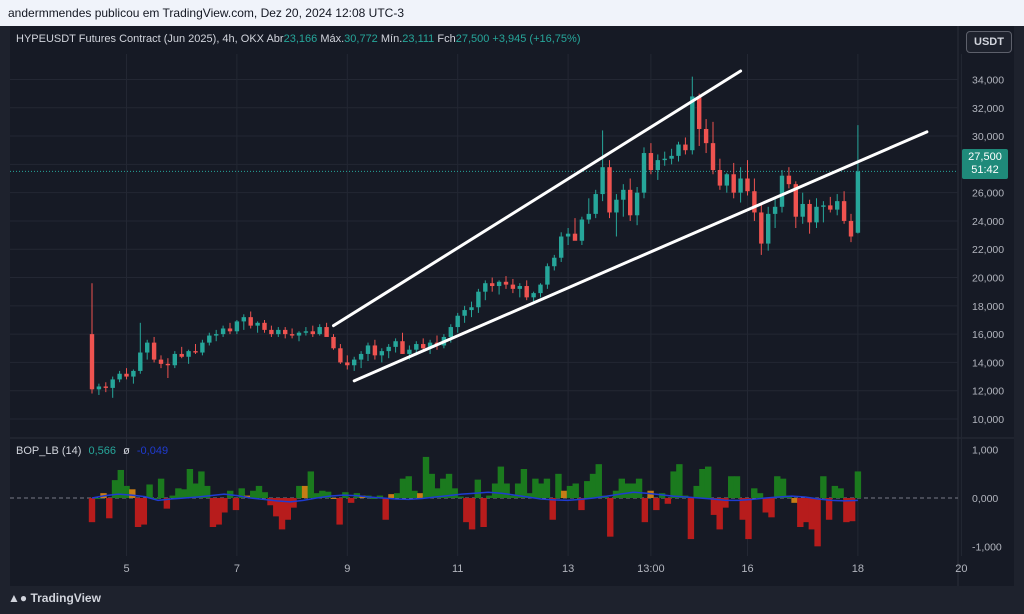 The image size is (1024, 614). Describe the element at coordinates (988, 137) in the screenshot. I see `price-tick-label: 30,000` at that location.